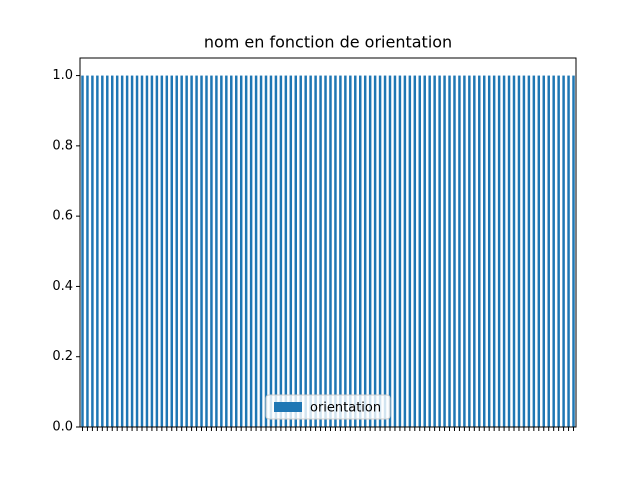  I want to click on legend-box, so click(328, 407).